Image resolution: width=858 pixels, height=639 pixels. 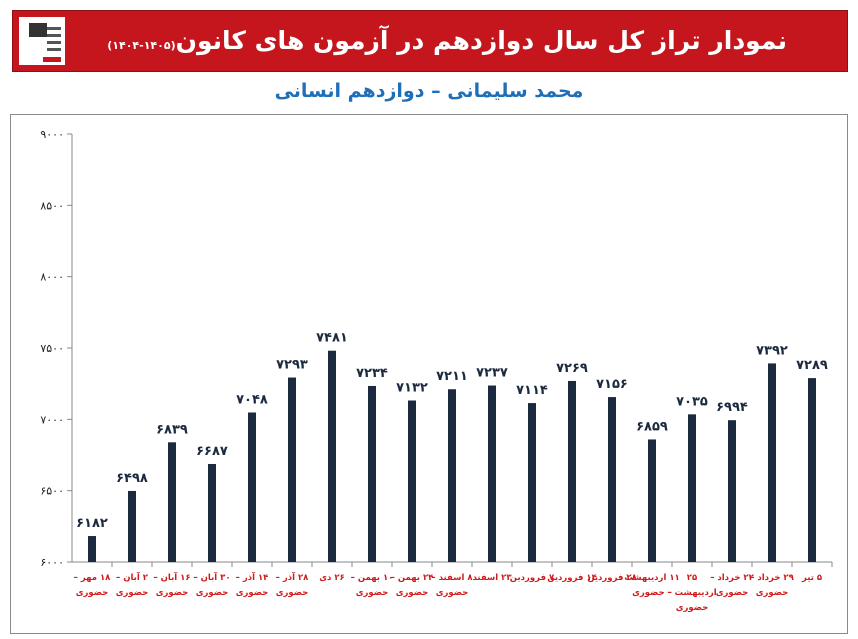 I want to click on data-label: ۷۰۴۸, so click(x=252, y=399).